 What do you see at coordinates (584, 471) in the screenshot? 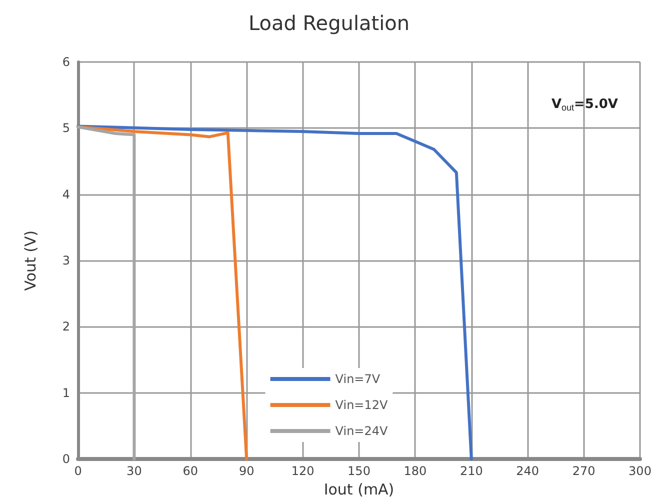
I see `x-tick-label: 270` at bounding box center [584, 471].